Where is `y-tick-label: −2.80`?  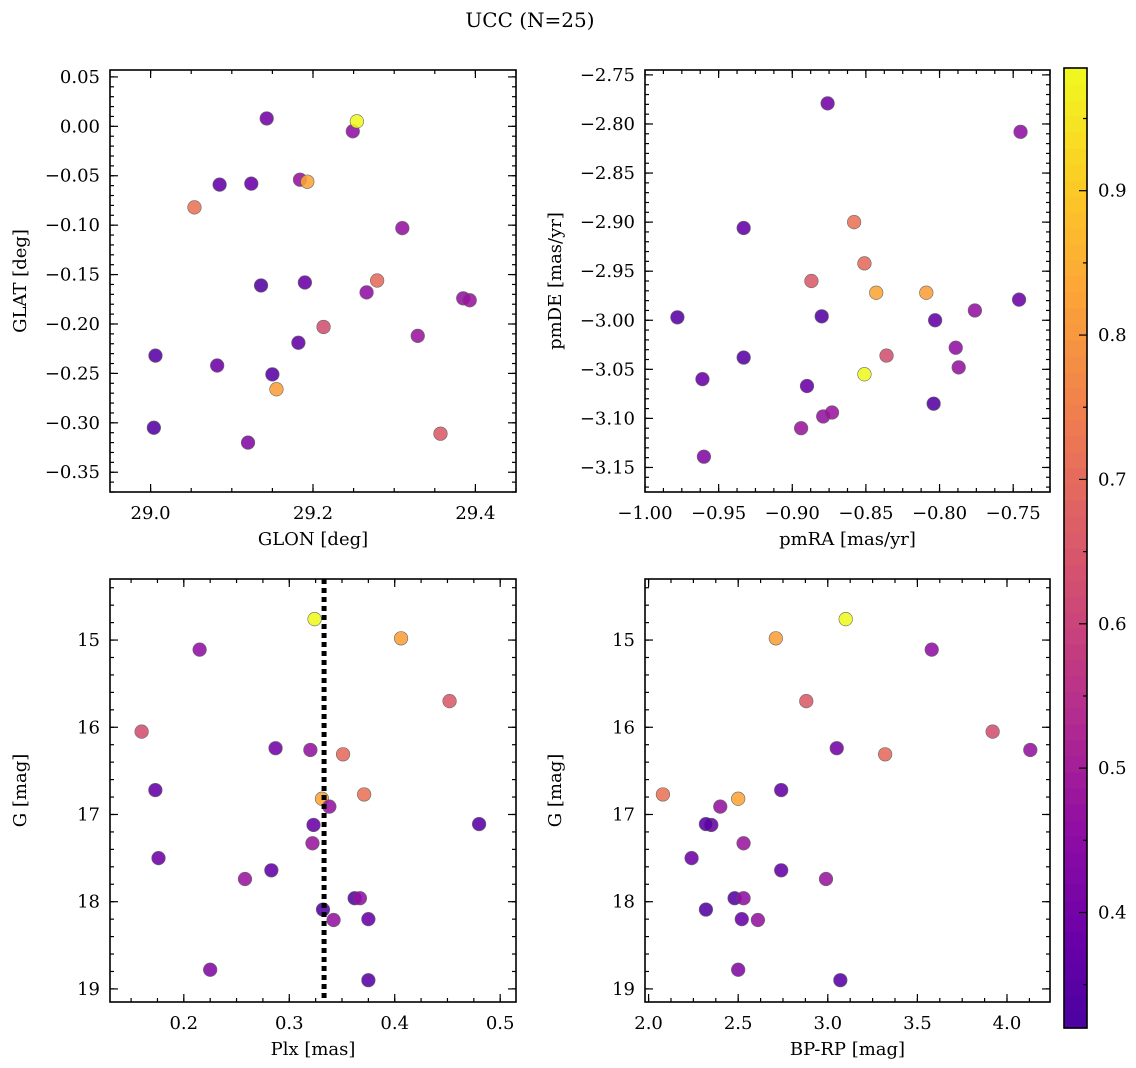
y-tick-label: −2.80 is located at coordinates (607, 124).